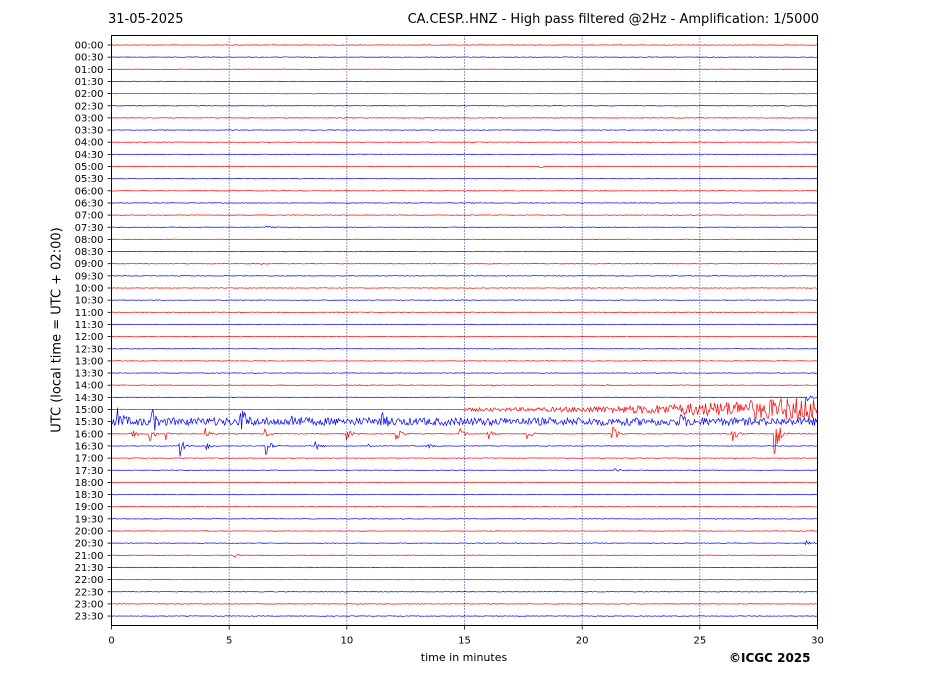  What do you see at coordinates (89, 240) in the screenshot?
I see `y-tick-label: 08:00` at bounding box center [89, 240].